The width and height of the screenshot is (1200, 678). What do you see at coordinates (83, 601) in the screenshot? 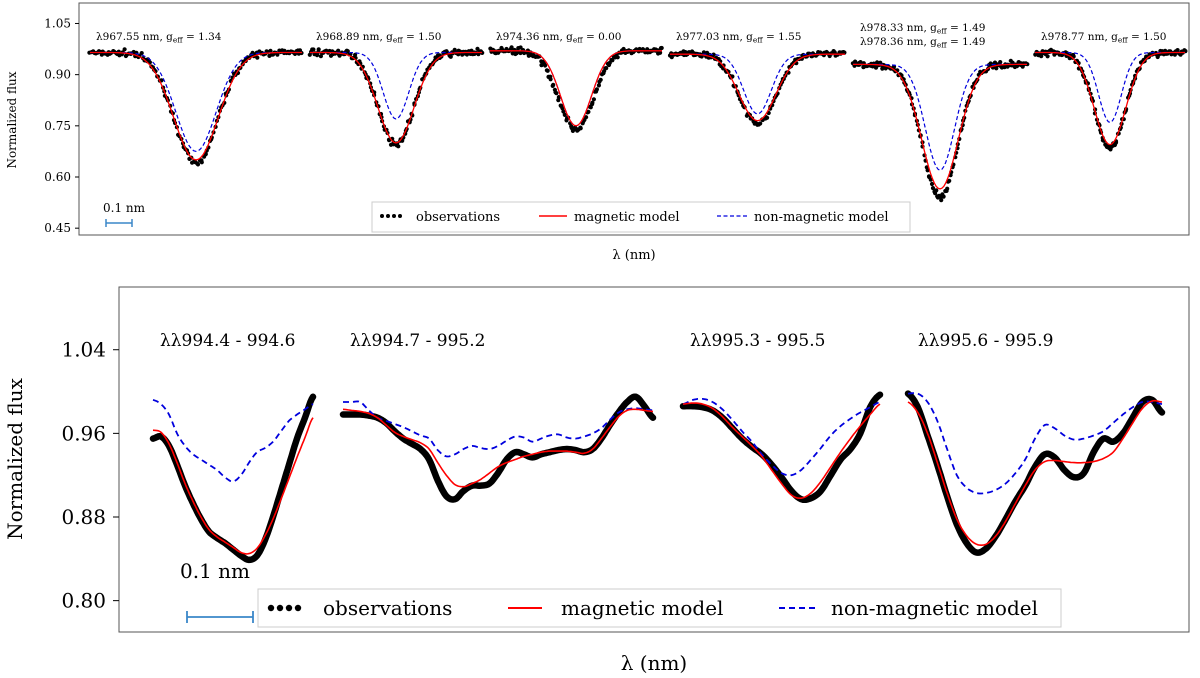
I see `bottom-y-tick-label: 0.80` at bounding box center [83, 601].